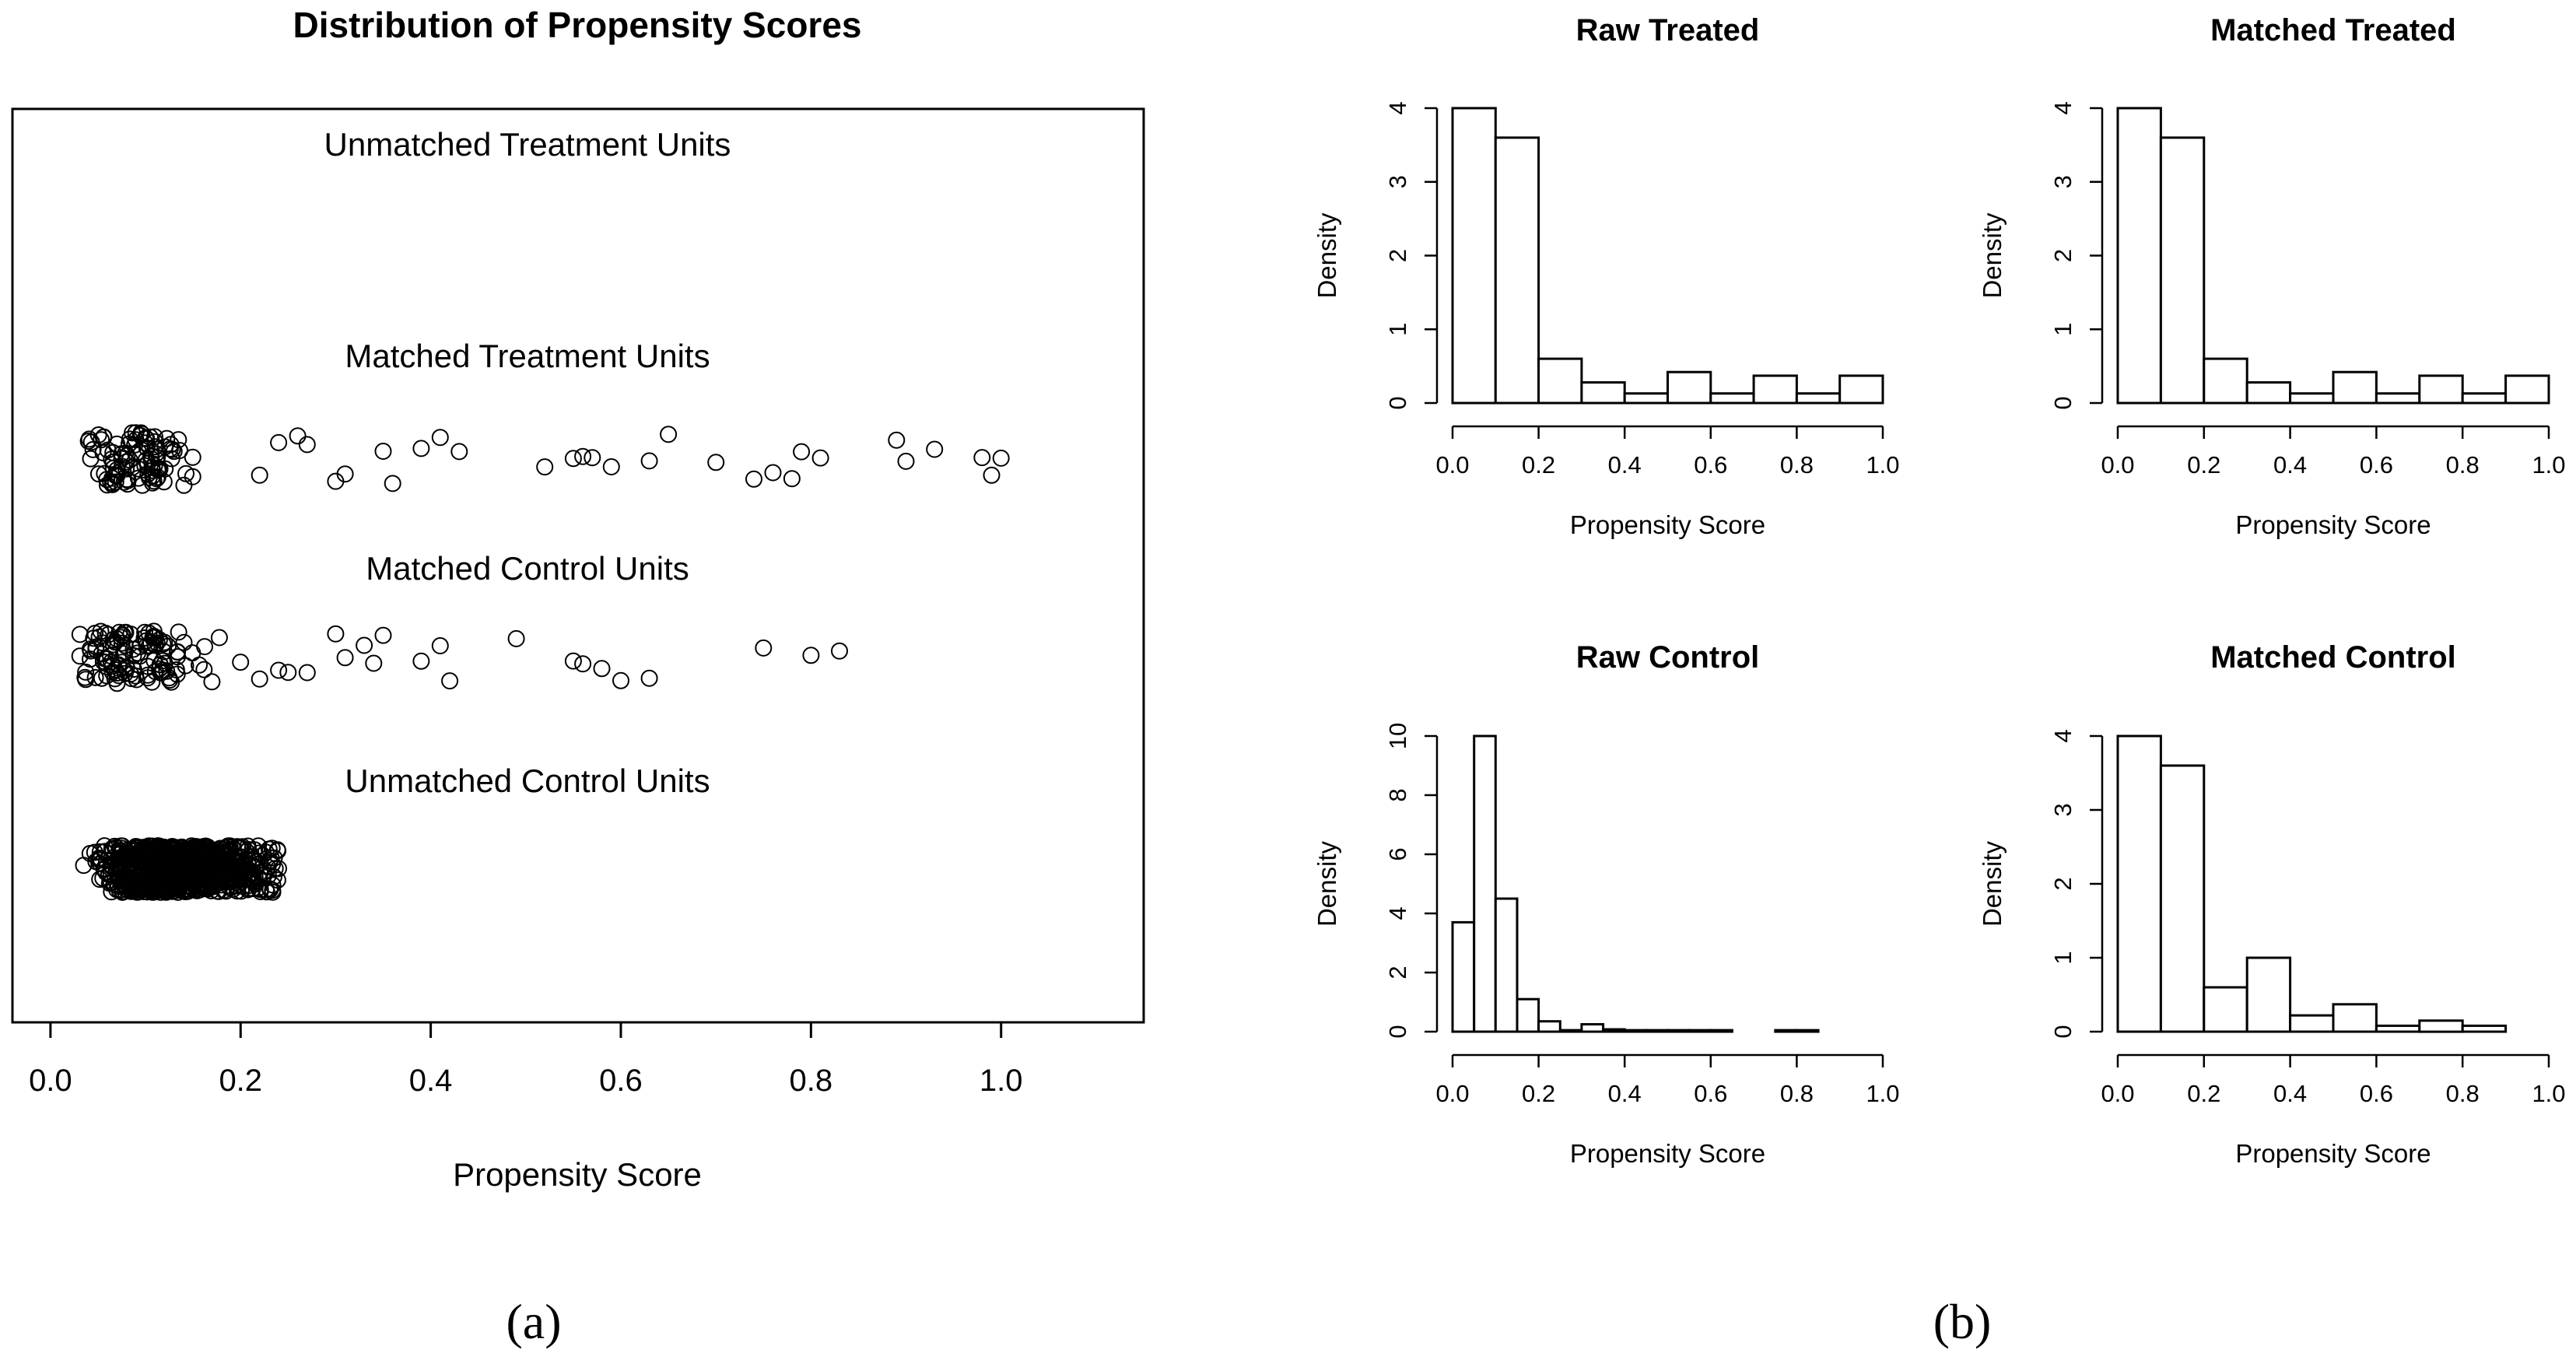 This screenshot has width=2576, height=1367. I want to click on panel-label-a: (a), so click(533, 1321).